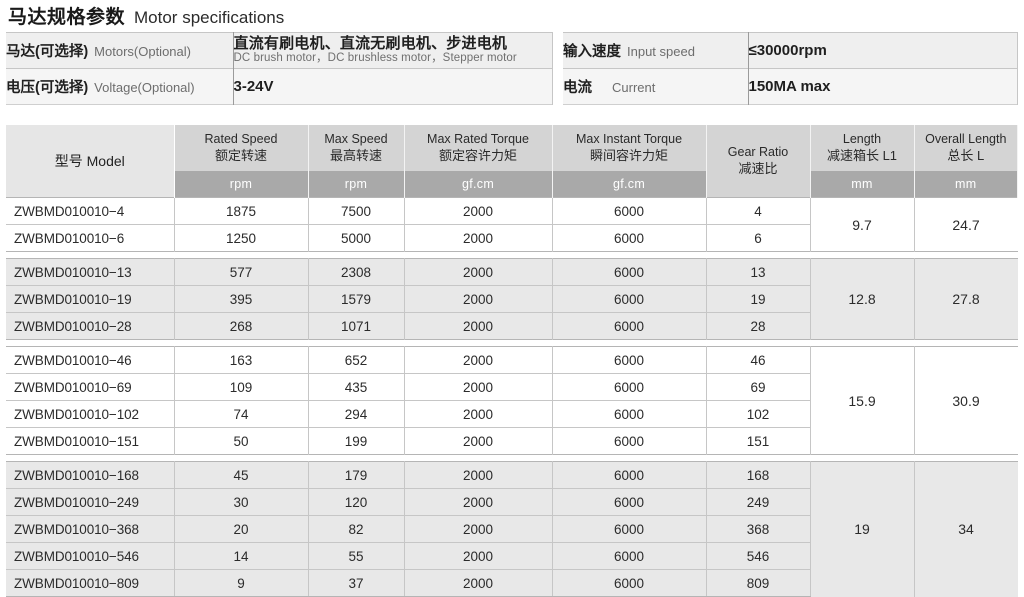 This screenshot has width=1024, height=597. Describe the element at coordinates (758, 583) in the screenshot. I see `cell-gear-ratio: 809` at that location.